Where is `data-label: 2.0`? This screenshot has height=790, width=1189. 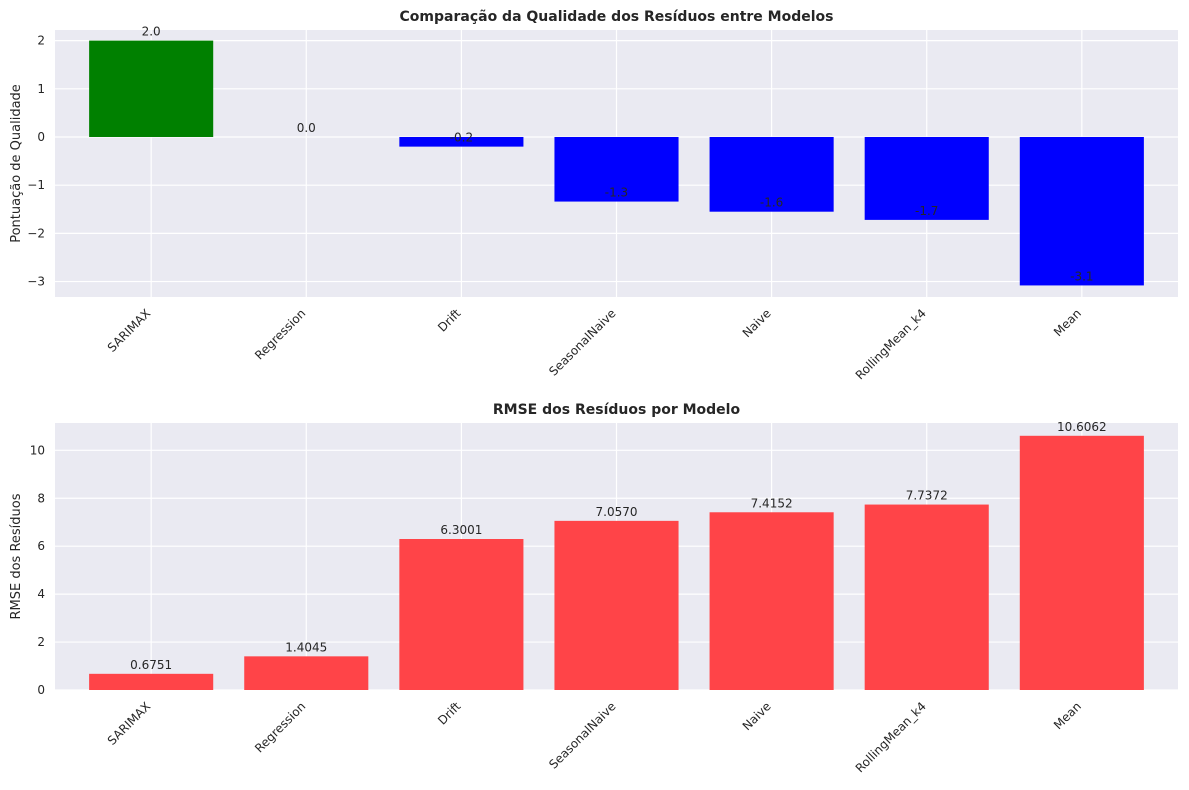
data-label: 2.0 is located at coordinates (151, 32).